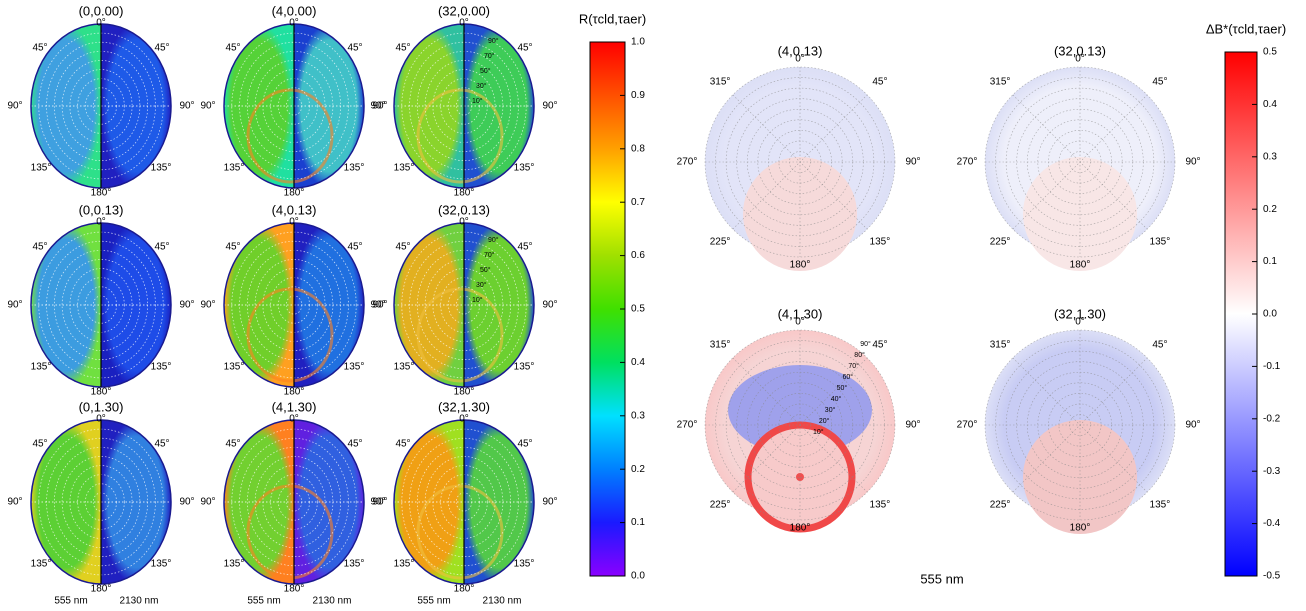  What do you see at coordinates (1270, 156) in the screenshot?
I see `colorbar-tick-label: 0.3` at bounding box center [1270, 156].